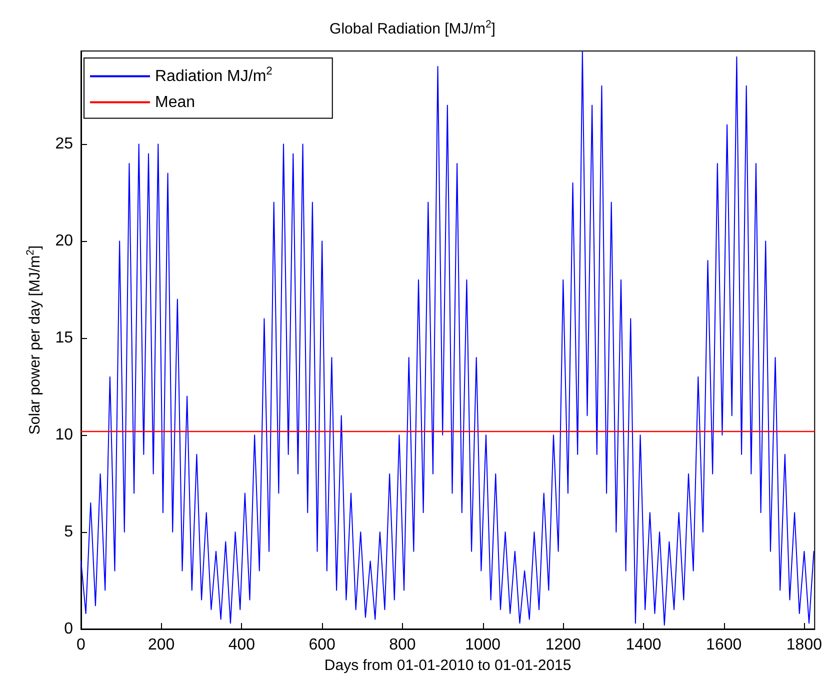 Image resolution: width=825 pixels, height=687 pixels. I want to click on x-tick-label: 1000, so click(482, 645).